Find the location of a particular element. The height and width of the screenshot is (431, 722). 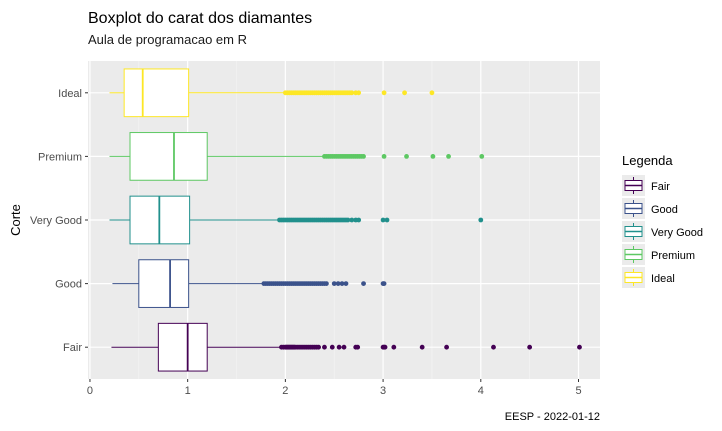

legend-label: Good is located at coordinates (664, 210).